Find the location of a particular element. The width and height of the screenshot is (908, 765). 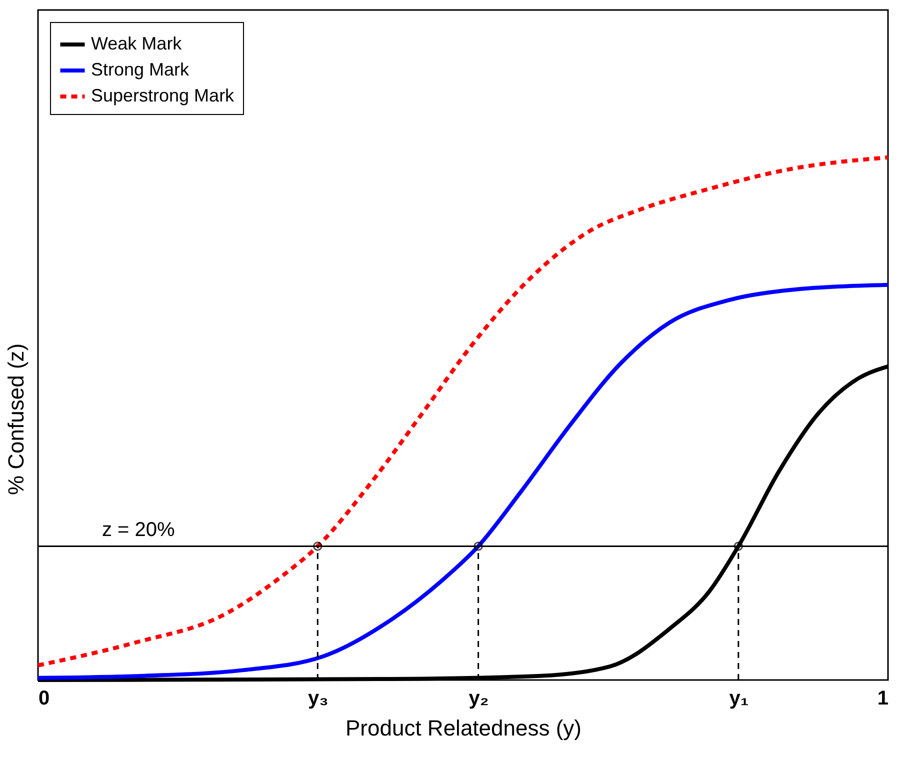

x-tick-label: y₁ is located at coordinates (739, 699).